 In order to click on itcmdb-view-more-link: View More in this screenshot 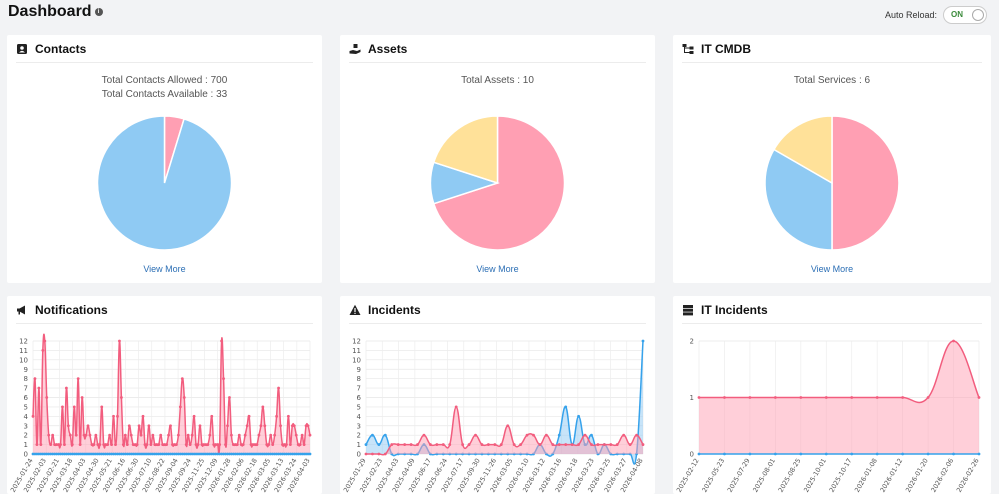, I will do `click(832, 269)`.